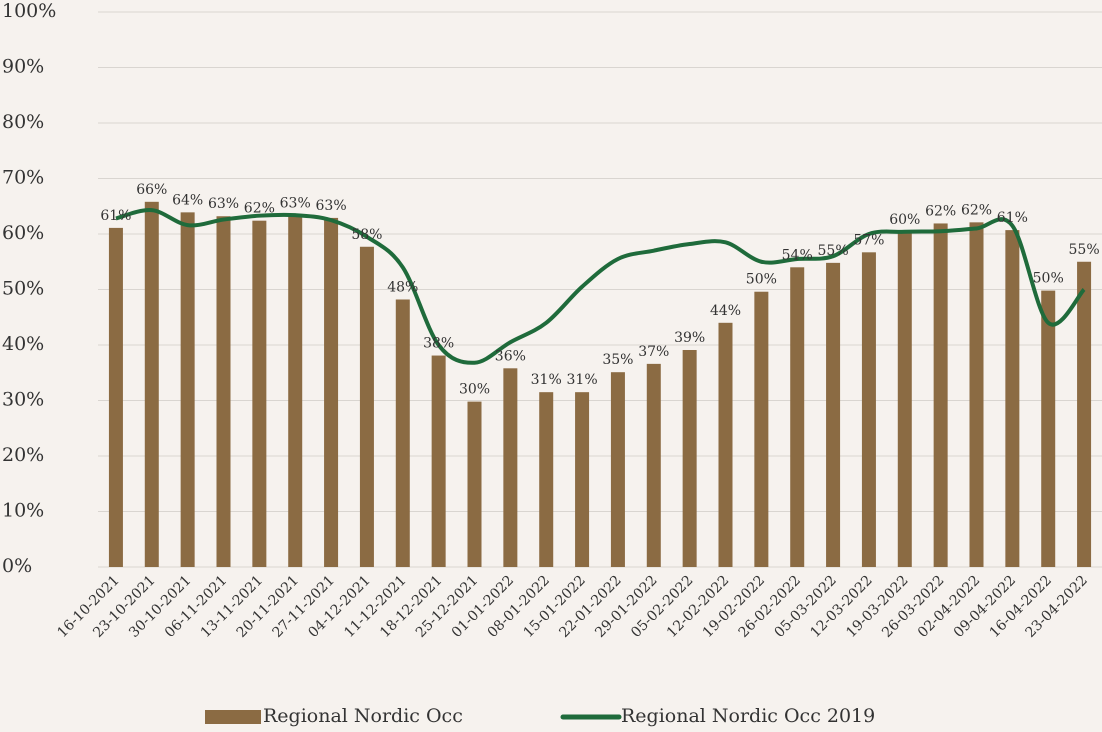 The width and height of the screenshot is (1102, 732). I want to click on legend-label: Regional Nordic Occ, so click(363, 716).